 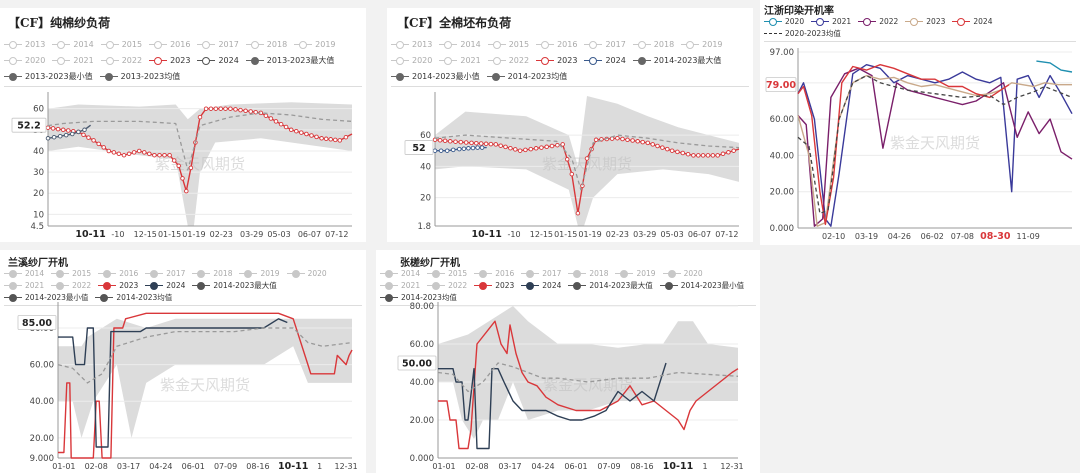 What do you see at coordinates (782, 193) in the screenshot?
I see `y-tick-label: 20.00` at bounding box center [782, 193].